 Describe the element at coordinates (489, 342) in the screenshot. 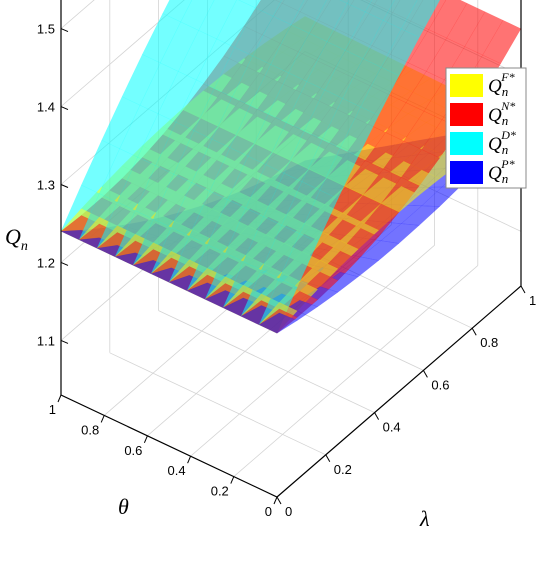

I see `x-tick-label: 0.8` at that location.